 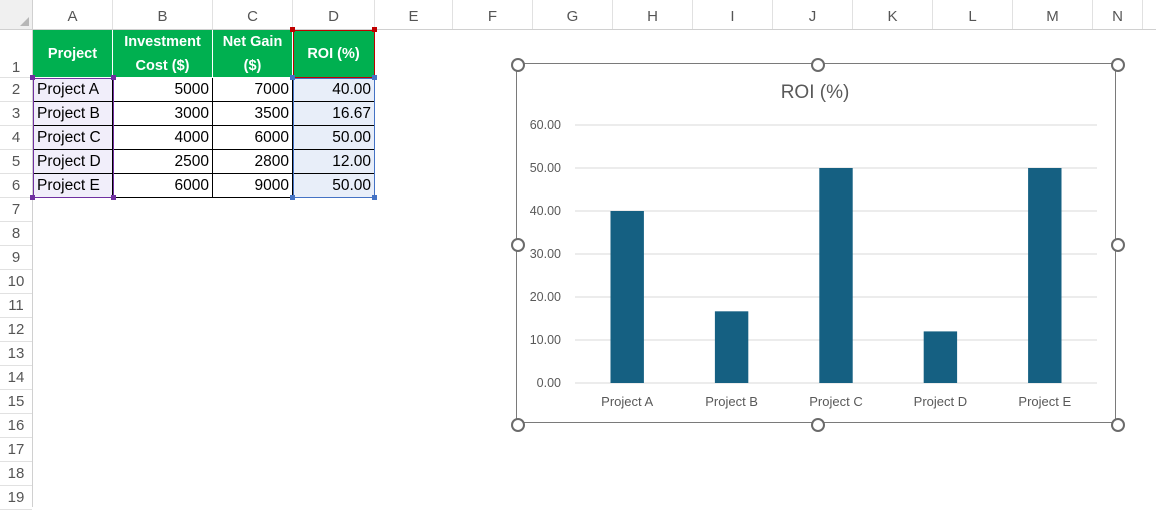 What do you see at coordinates (545, 125) in the screenshot?
I see `y-tick-label: 60.00` at bounding box center [545, 125].